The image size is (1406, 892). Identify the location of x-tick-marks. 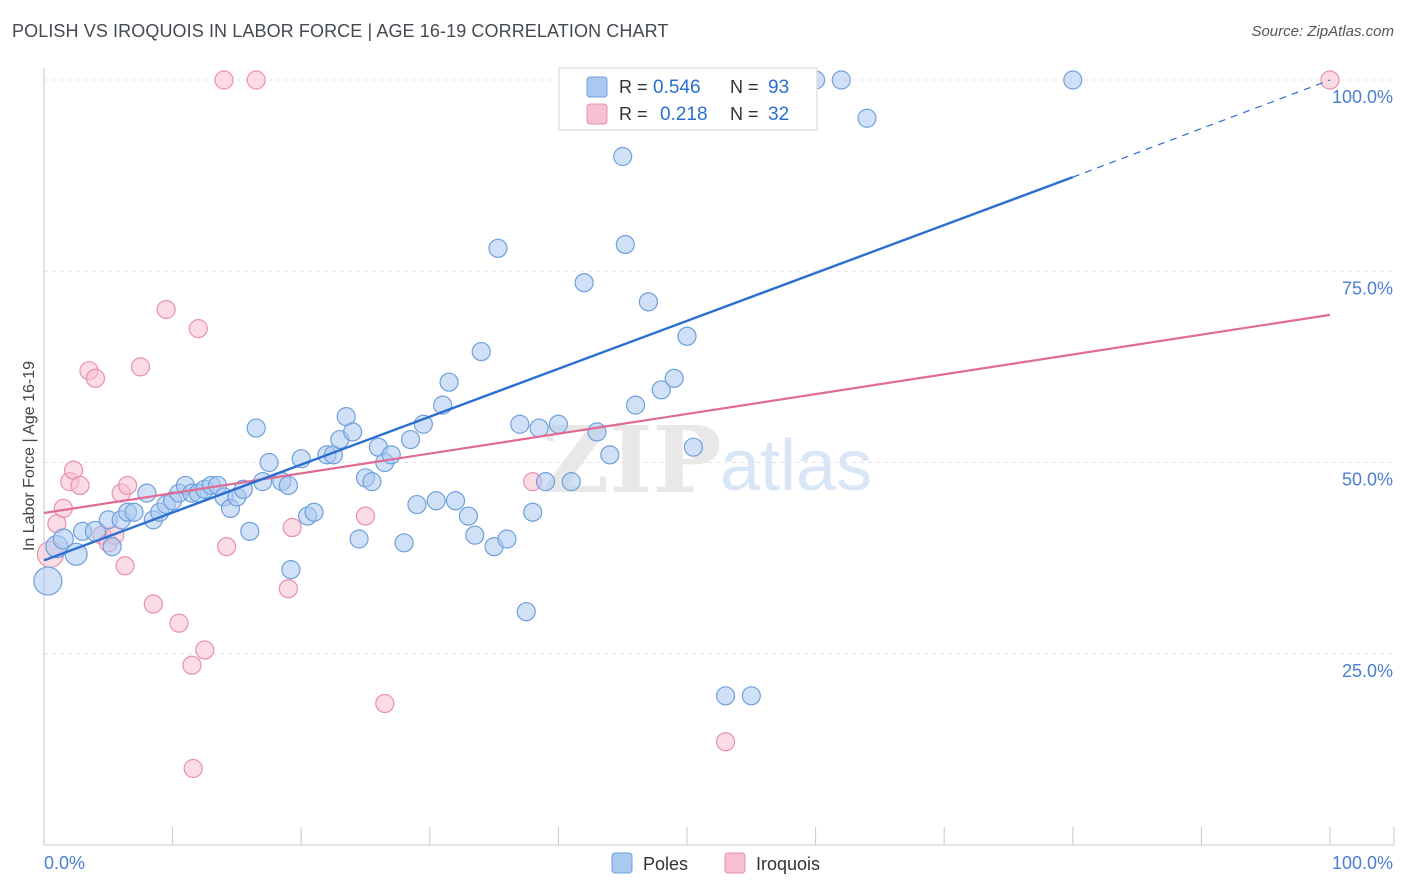
(719, 836).